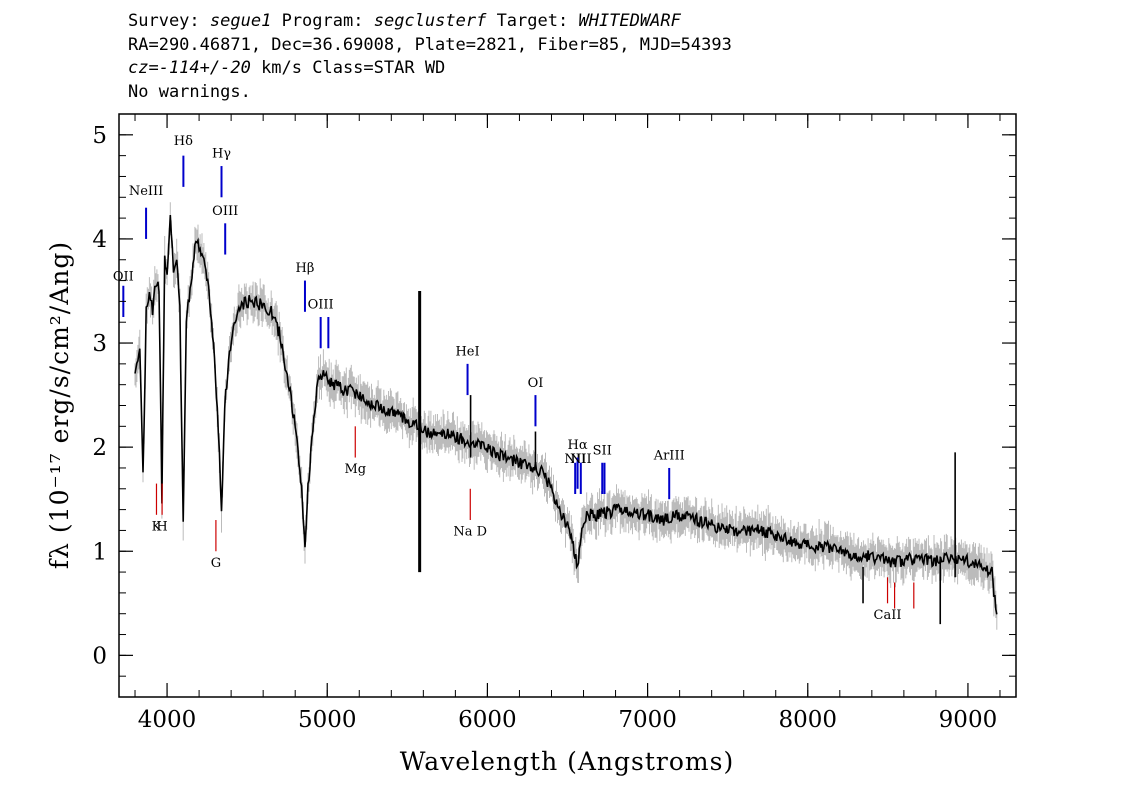  What do you see at coordinates (968, 720) in the screenshot?
I see `x-tick-label: 9000` at bounding box center [968, 720].